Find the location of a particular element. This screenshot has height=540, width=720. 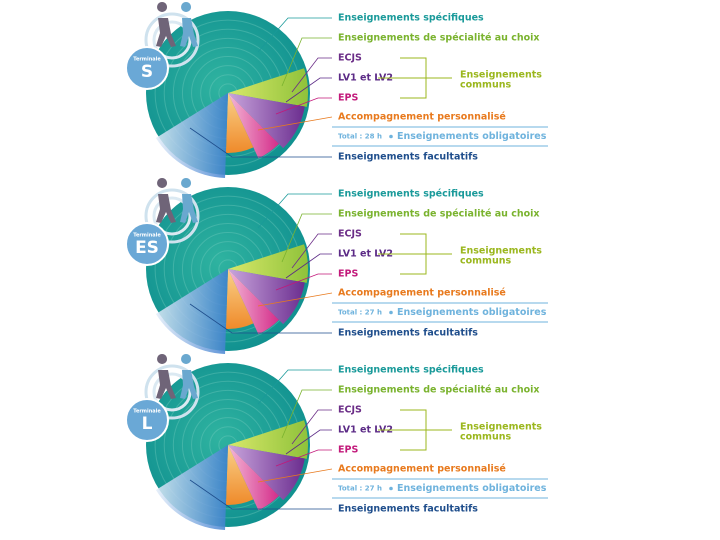

badge-series: L is located at coordinates (147, 424).